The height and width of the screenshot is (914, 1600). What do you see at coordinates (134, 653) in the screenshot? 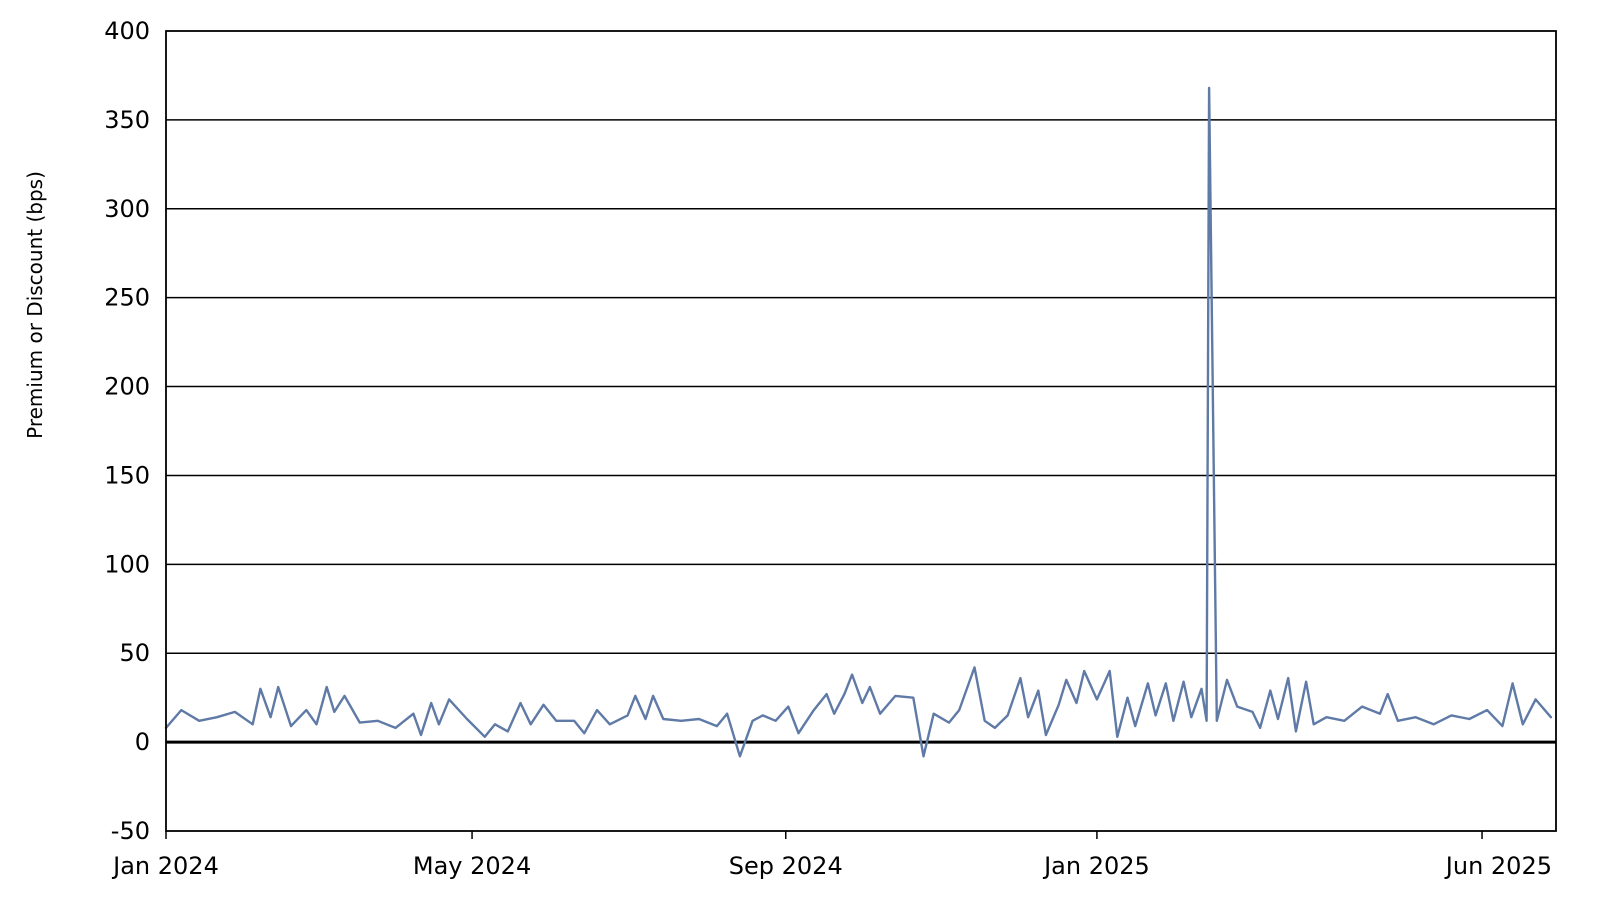
I see `y-tick-label: 50` at bounding box center [134, 653].